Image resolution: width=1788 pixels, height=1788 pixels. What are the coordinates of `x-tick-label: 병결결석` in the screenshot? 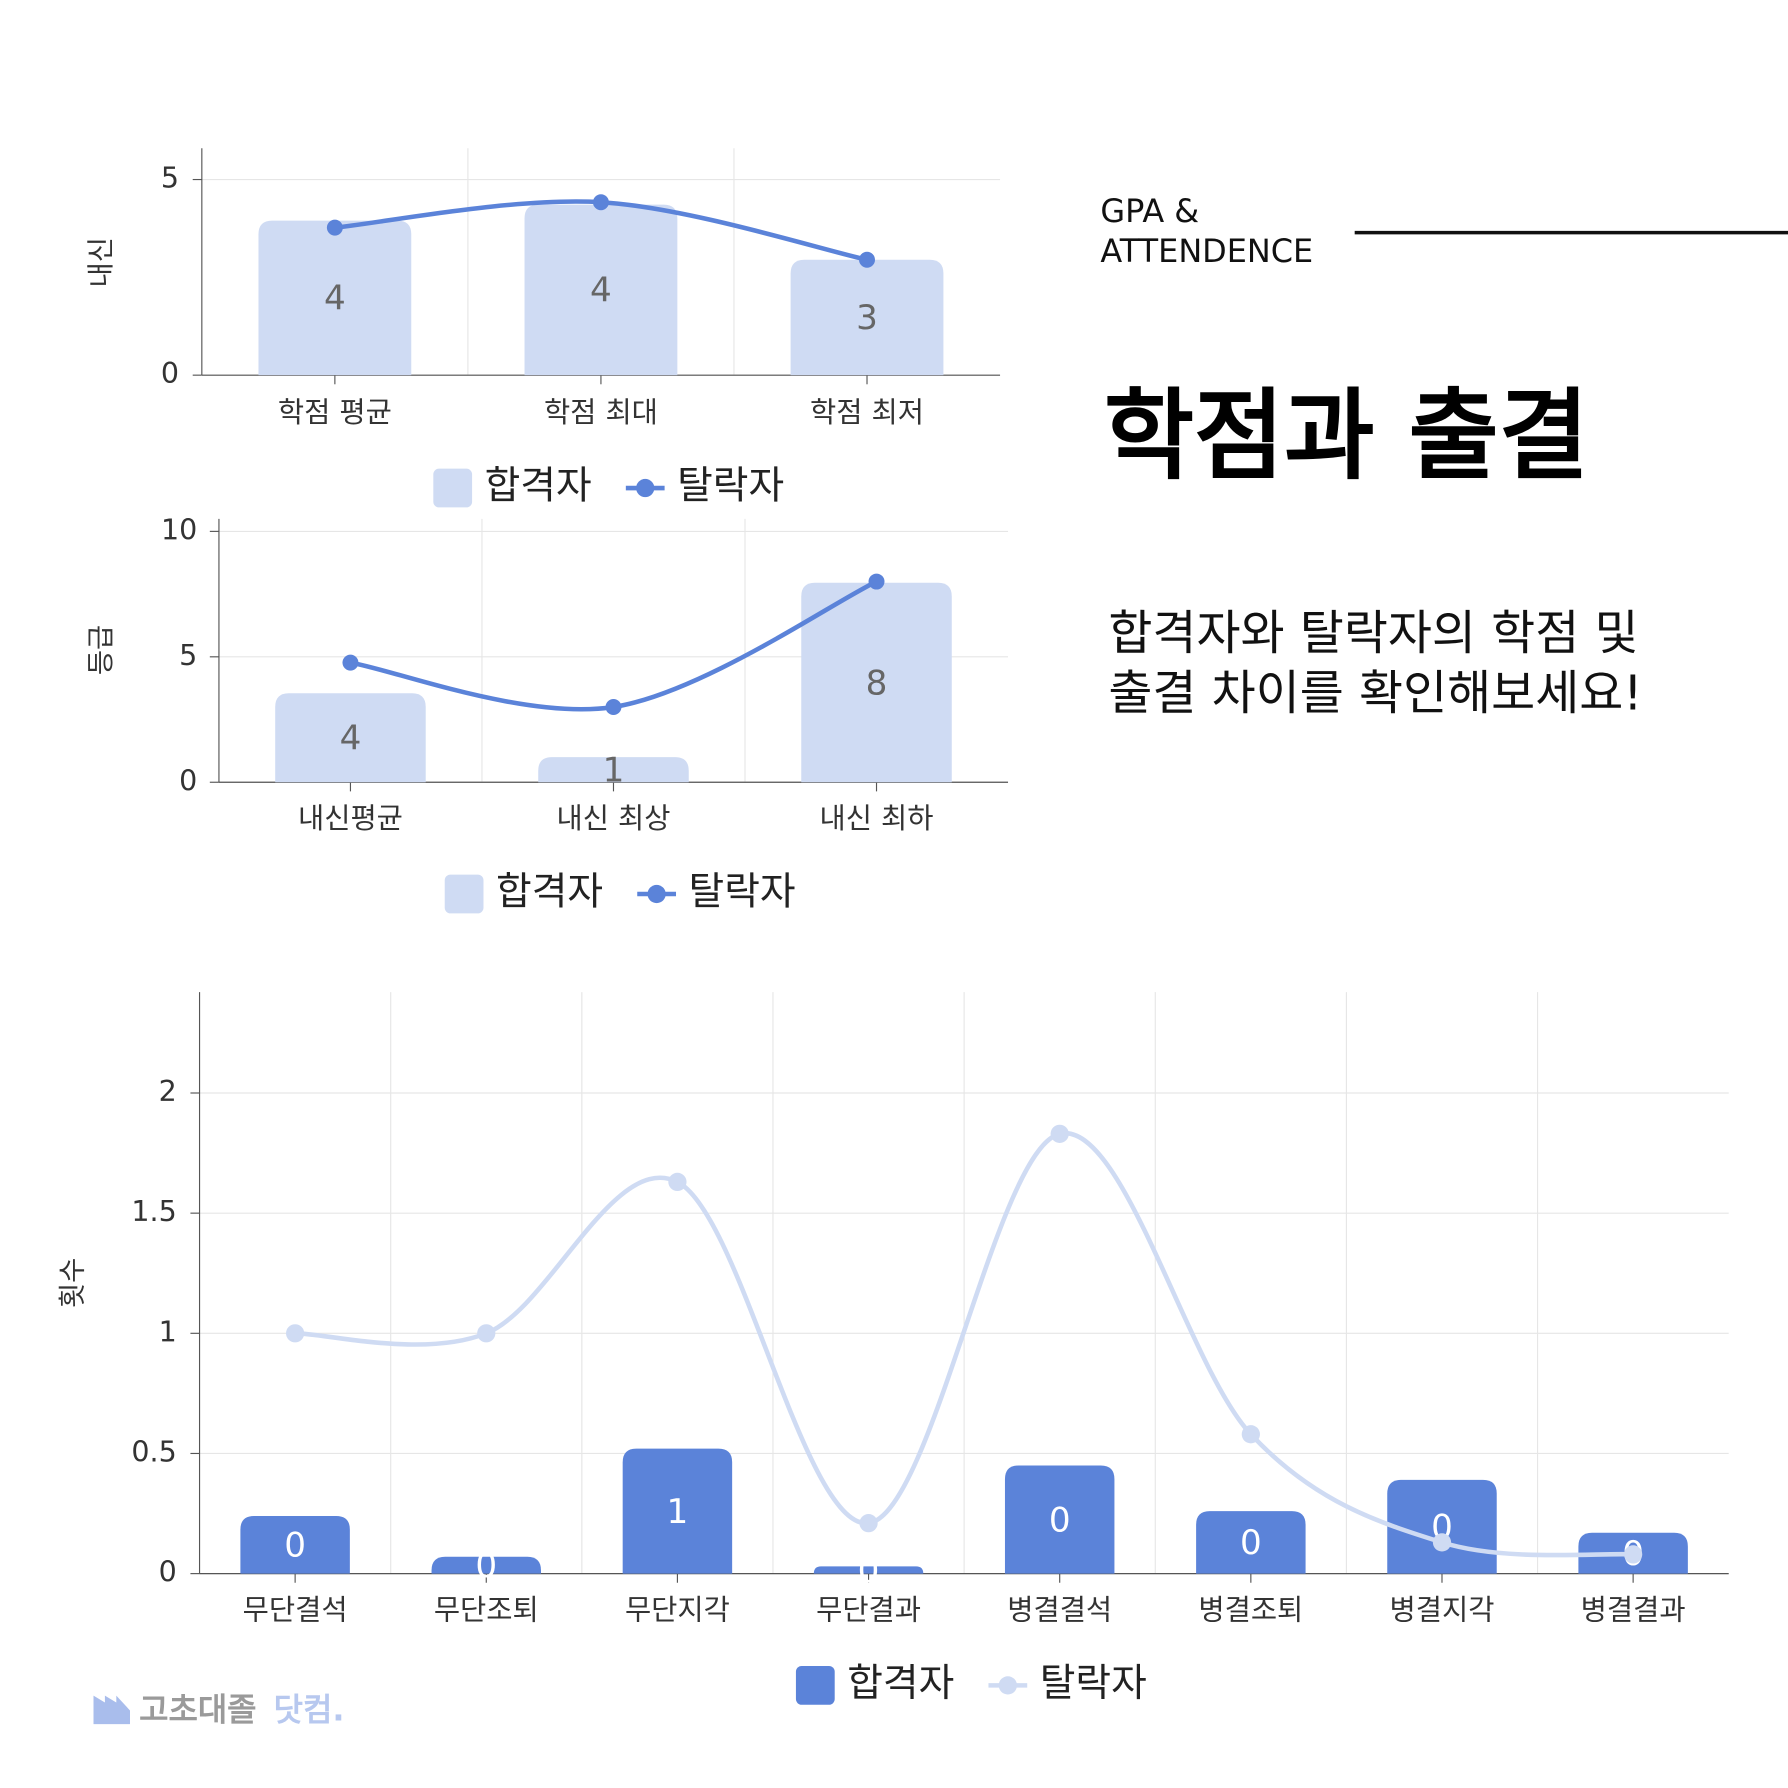 It's located at (1059, 1609).